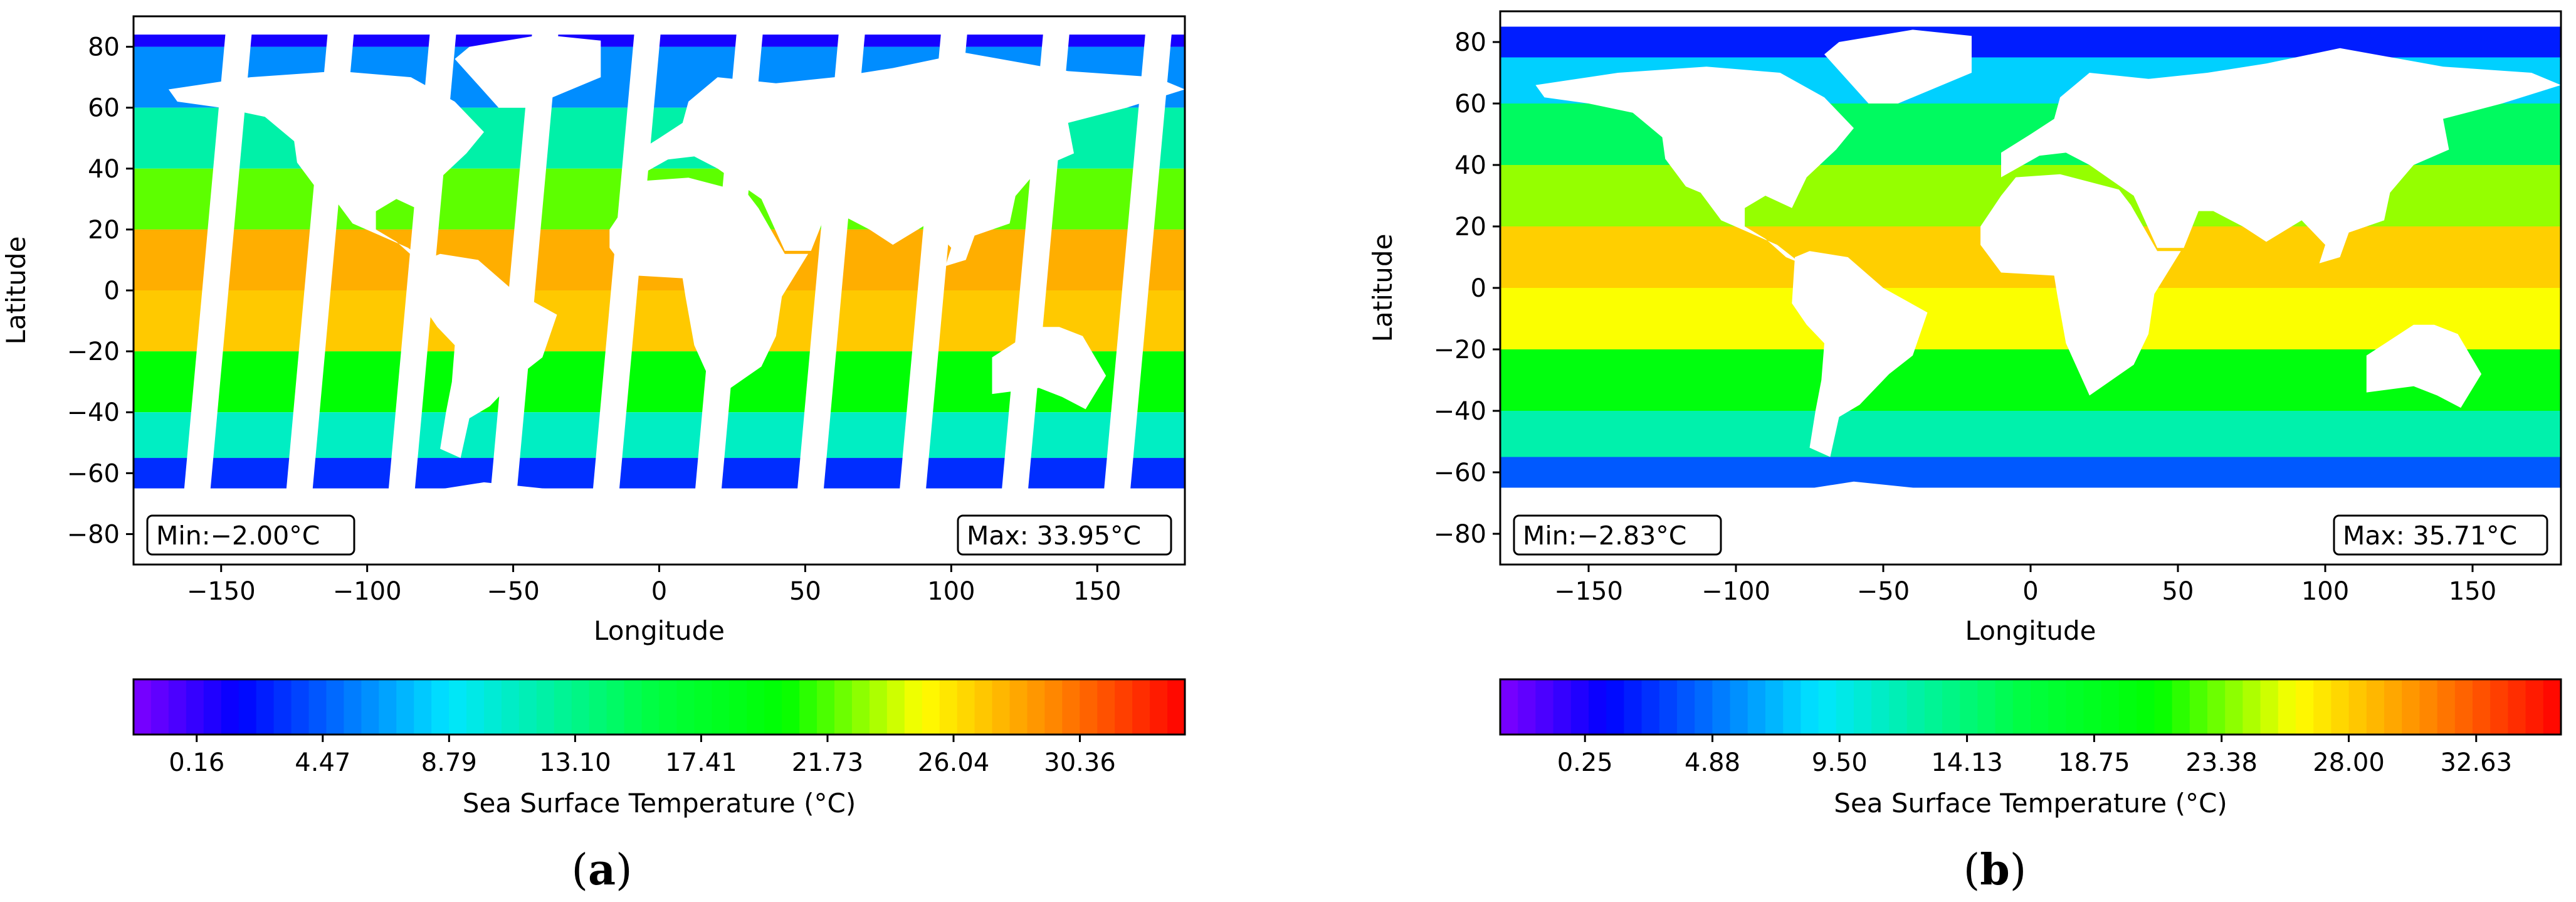 This screenshot has height=902, width=2576. What do you see at coordinates (93, 412) in the screenshot?
I see `y-tick-label: −40` at bounding box center [93, 412].